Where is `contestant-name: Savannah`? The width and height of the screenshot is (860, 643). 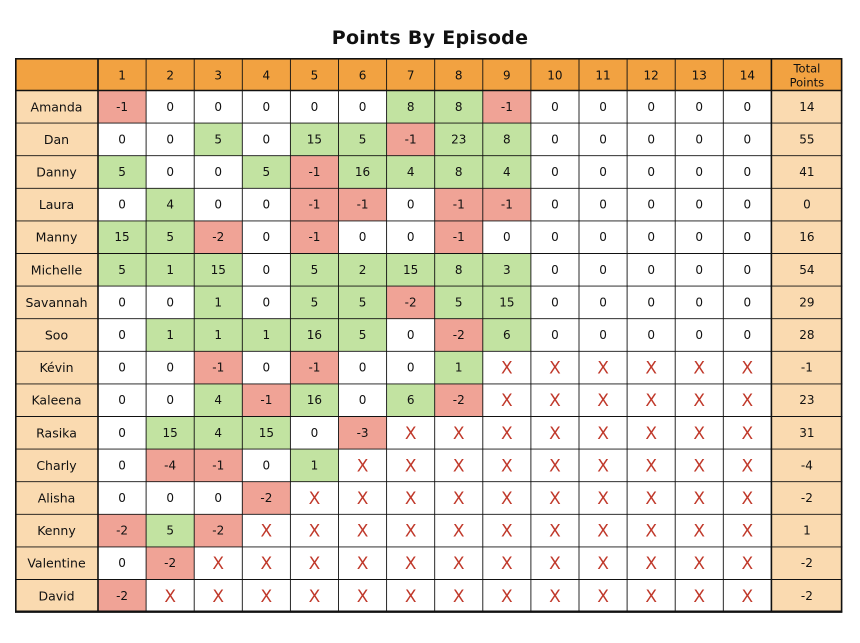
contestant-name: Savannah is located at coordinates (56, 302).